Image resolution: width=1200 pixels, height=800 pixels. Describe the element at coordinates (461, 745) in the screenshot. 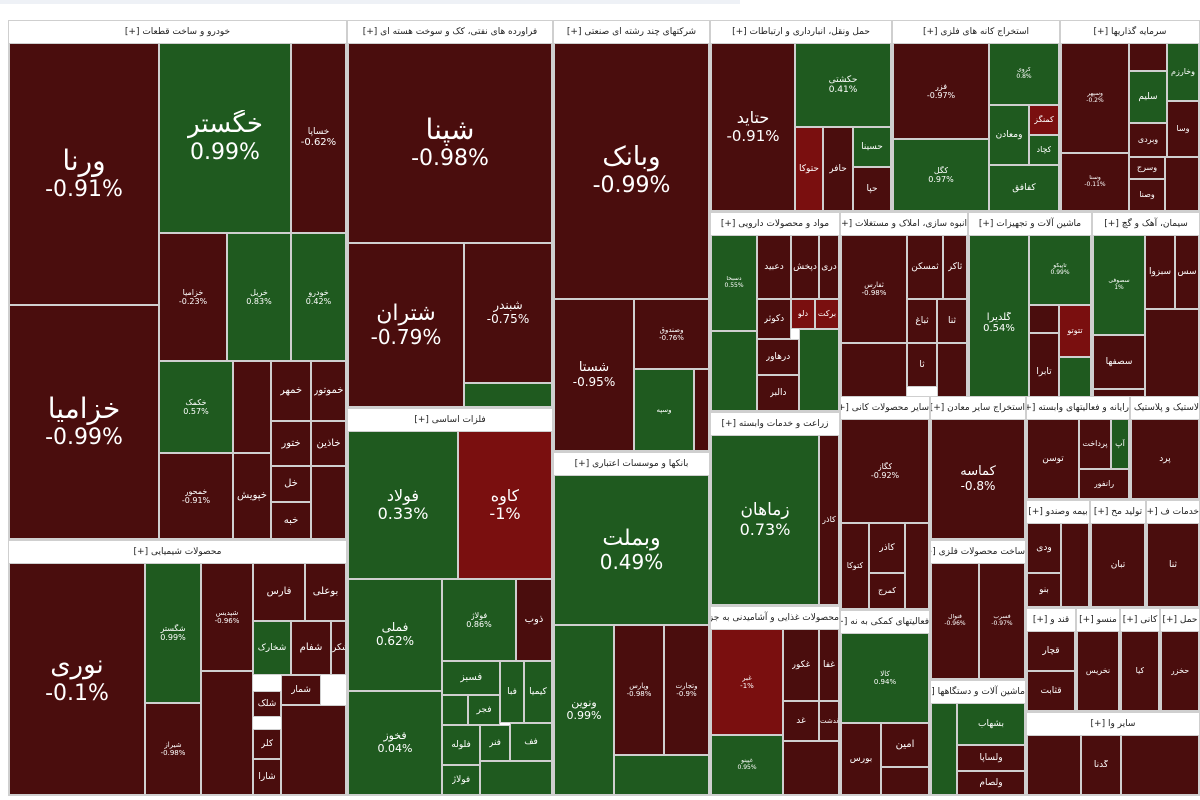

I see `stock-tile: فلوله` at that location.